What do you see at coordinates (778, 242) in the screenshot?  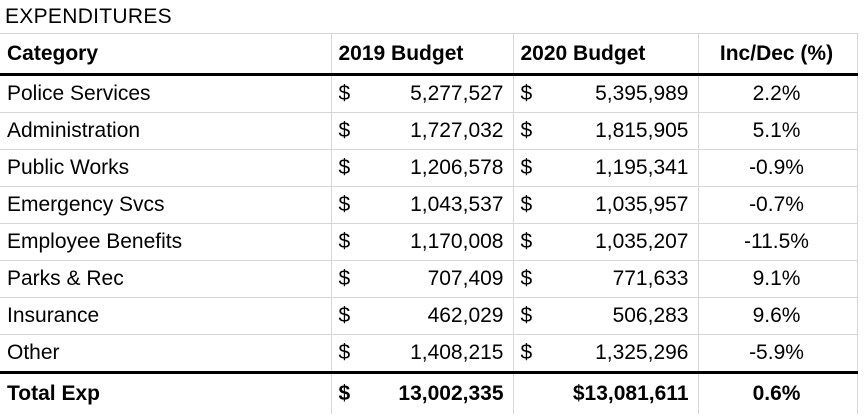 I see `inc-dec-cell: -11.5%` at bounding box center [778, 242].